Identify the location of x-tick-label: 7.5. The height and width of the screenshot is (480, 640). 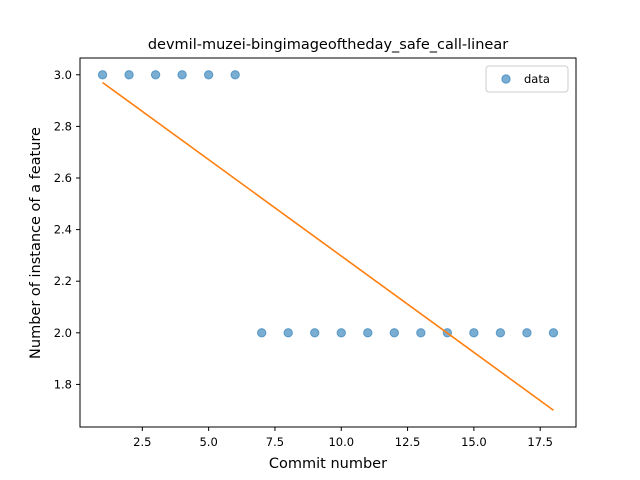
(275, 442).